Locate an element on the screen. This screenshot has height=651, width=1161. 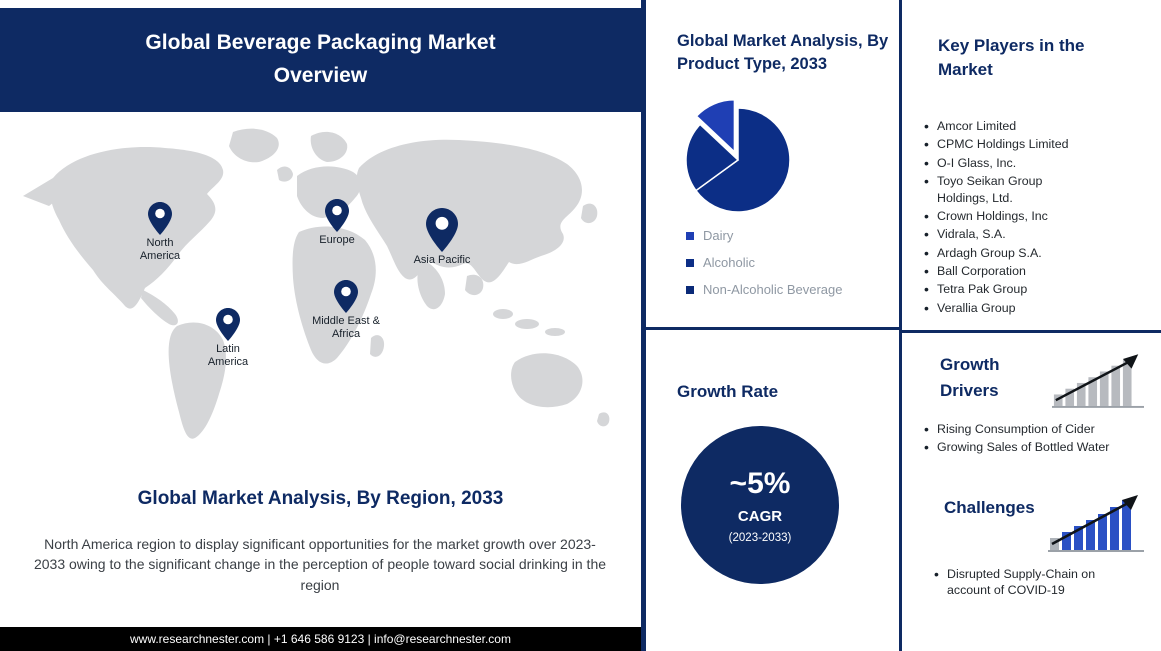
list-item: Rising Consumption of Cider is located at coordinates (1026, 429).